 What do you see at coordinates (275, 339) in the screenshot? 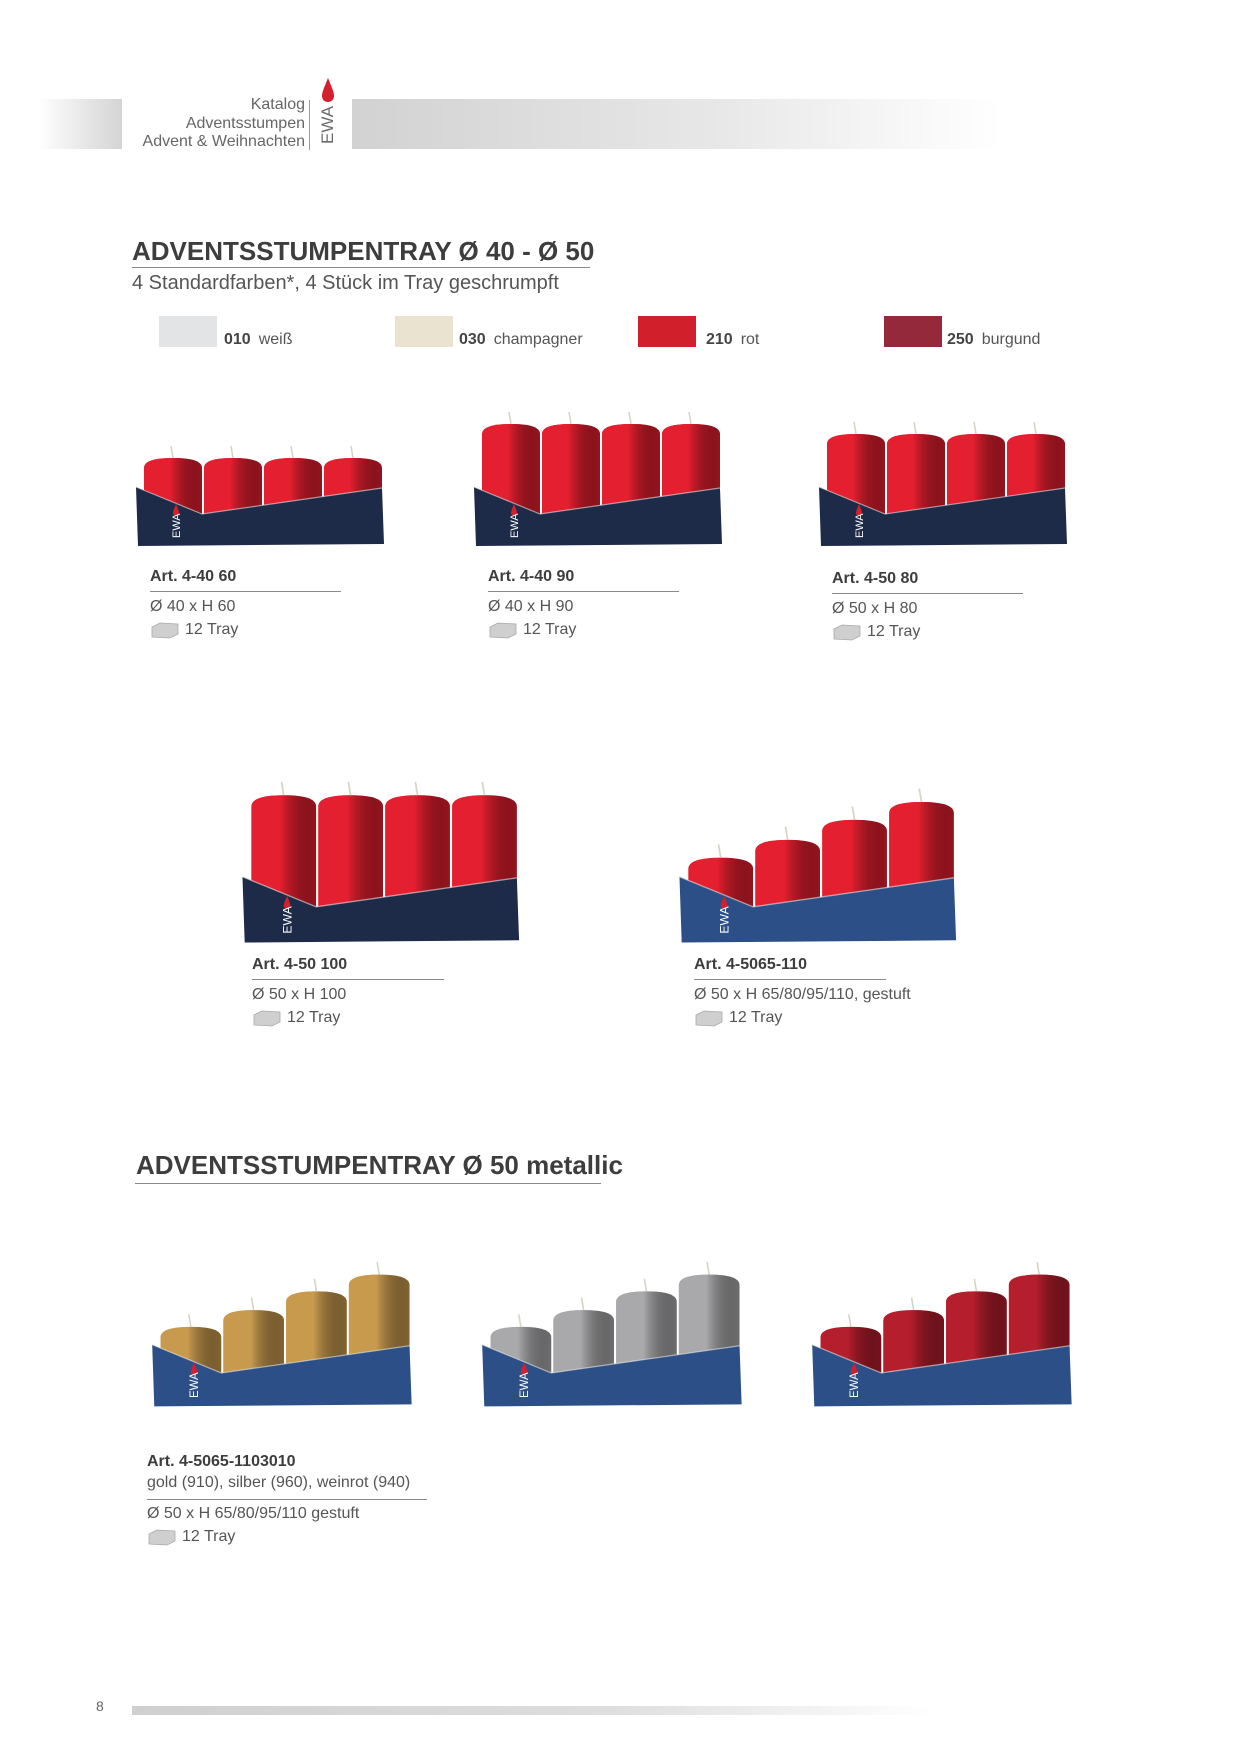
I see `swatch-name: weiß` at bounding box center [275, 339].